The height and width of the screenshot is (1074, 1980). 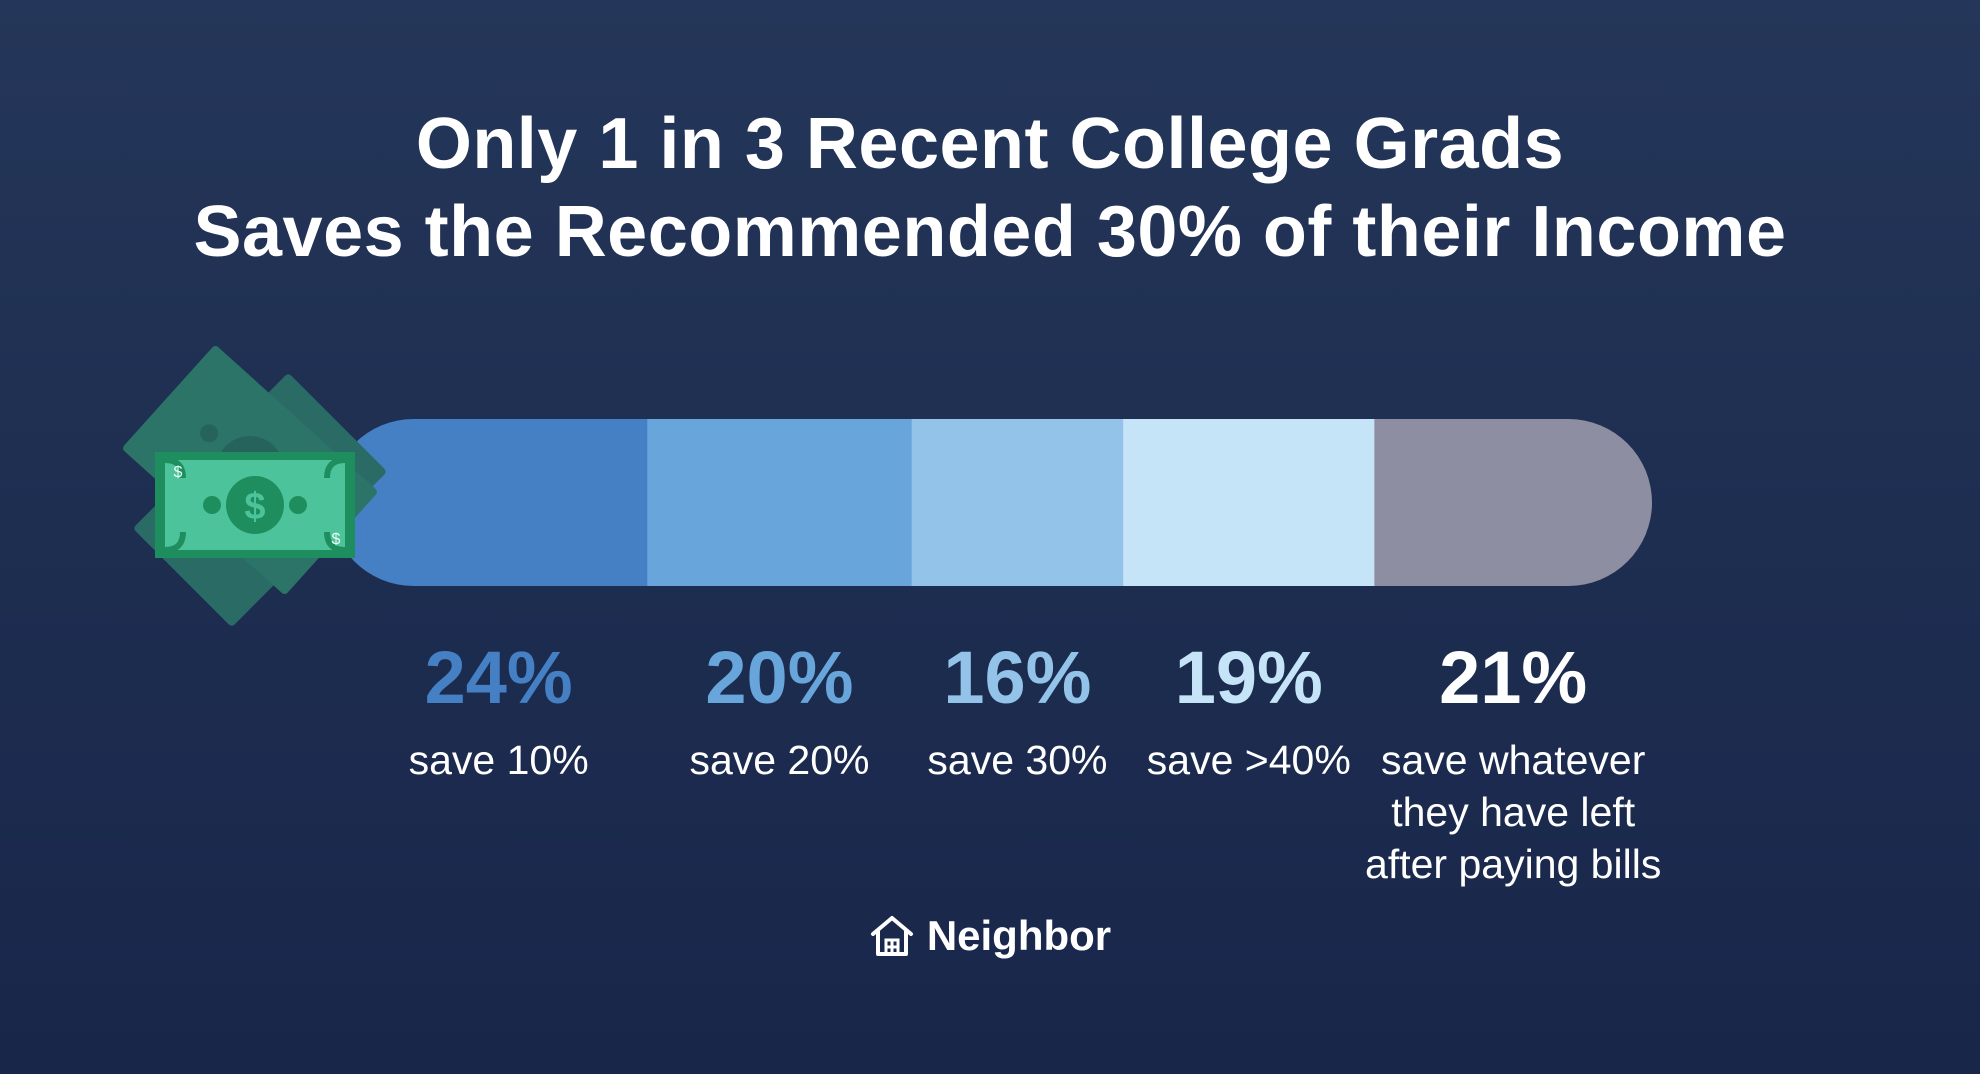 I want to click on value-label-2: 20%, so click(x=779, y=677).